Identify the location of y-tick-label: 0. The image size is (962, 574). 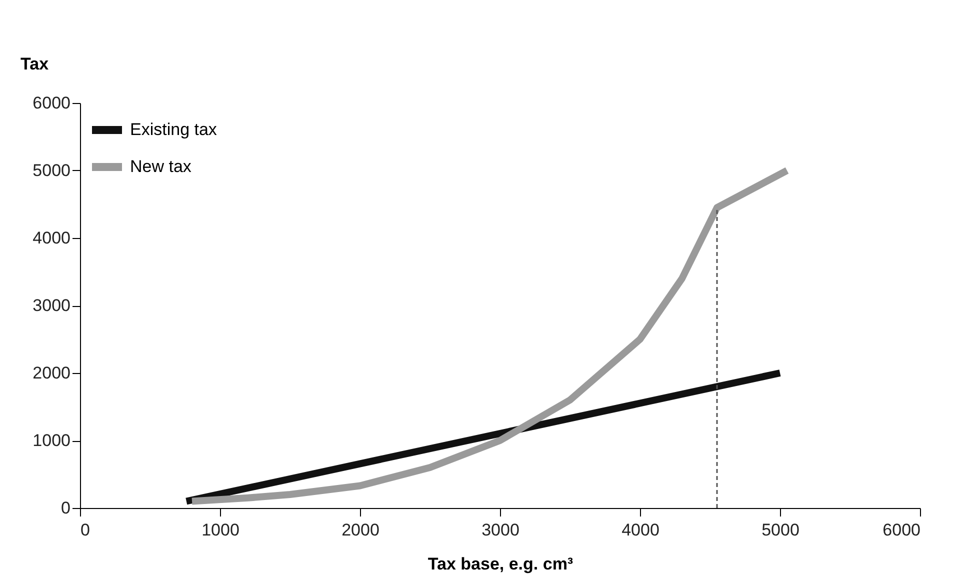
(65, 508).